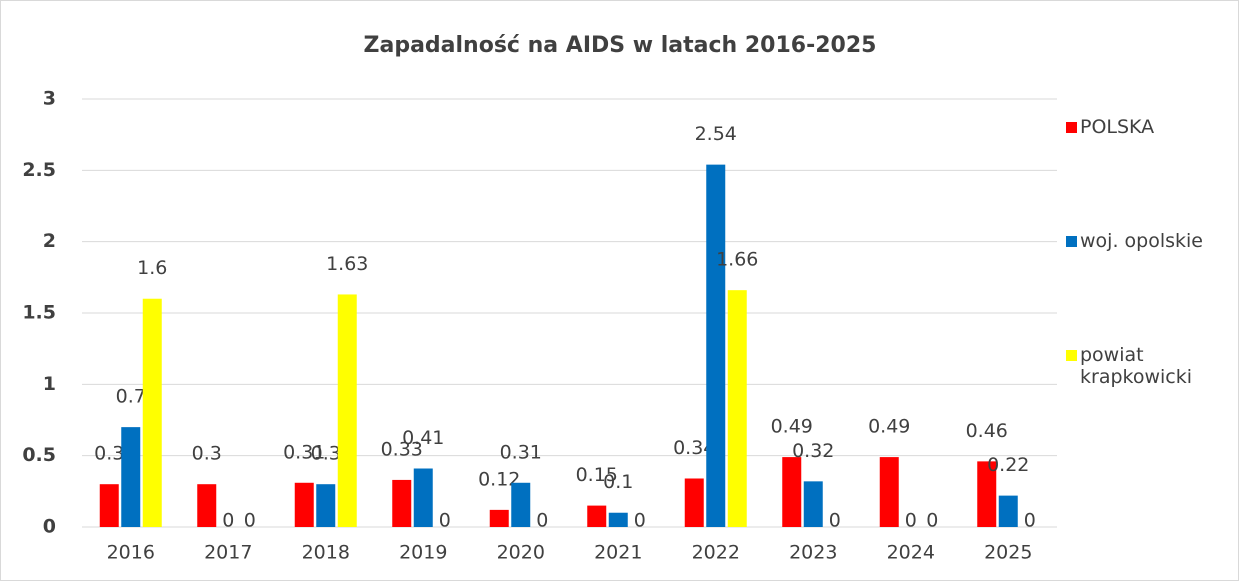 Image resolution: width=1239 pixels, height=581 pixels. I want to click on data-label: 0.12, so click(499, 479).